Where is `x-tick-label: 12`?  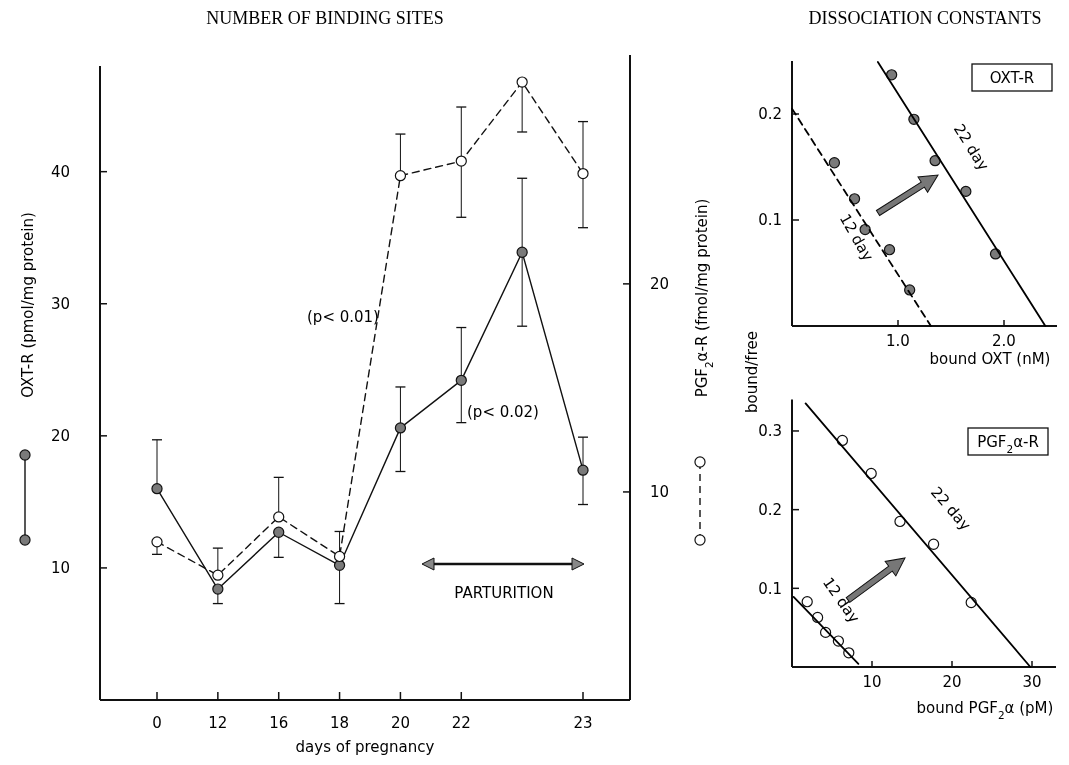
x-tick-label: 12 is located at coordinates (218, 723).